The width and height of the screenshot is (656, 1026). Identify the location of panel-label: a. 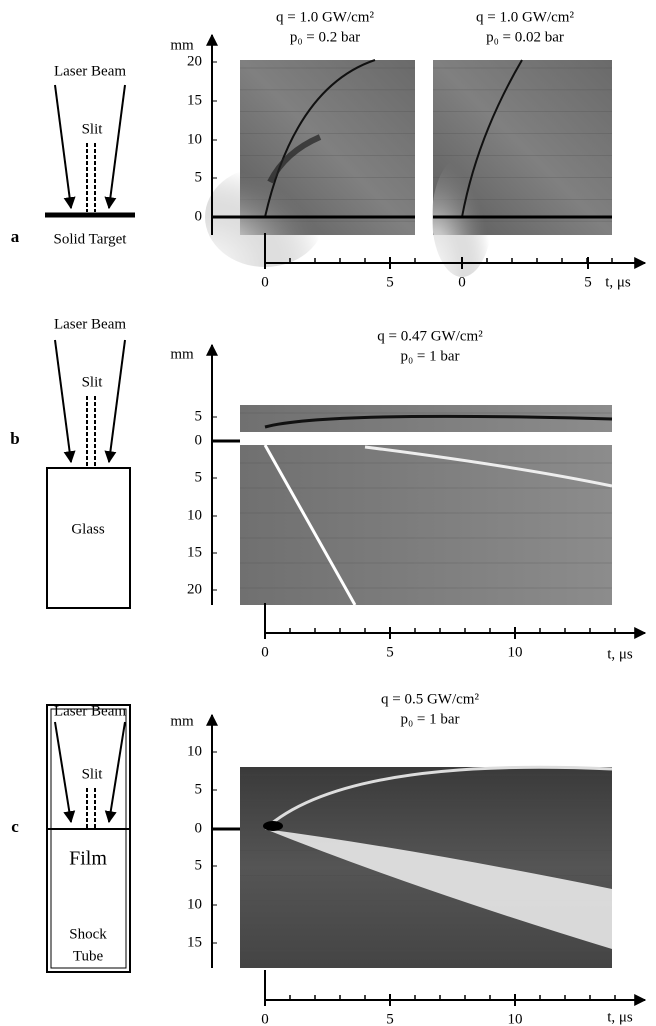
(15, 236).